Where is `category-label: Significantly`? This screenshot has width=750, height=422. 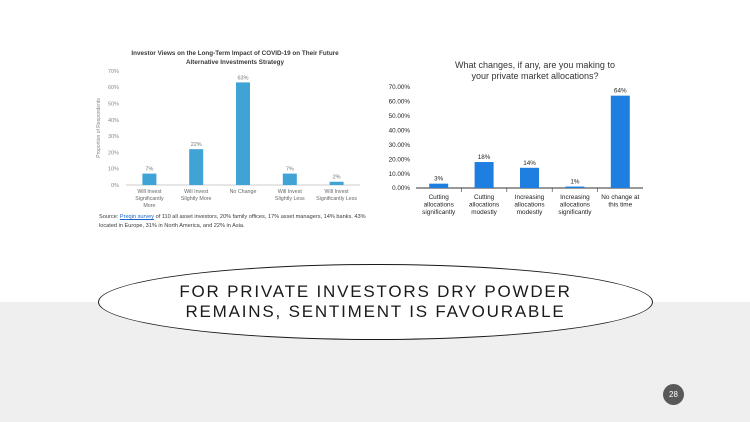
category-label: Significantly is located at coordinates (149, 199).